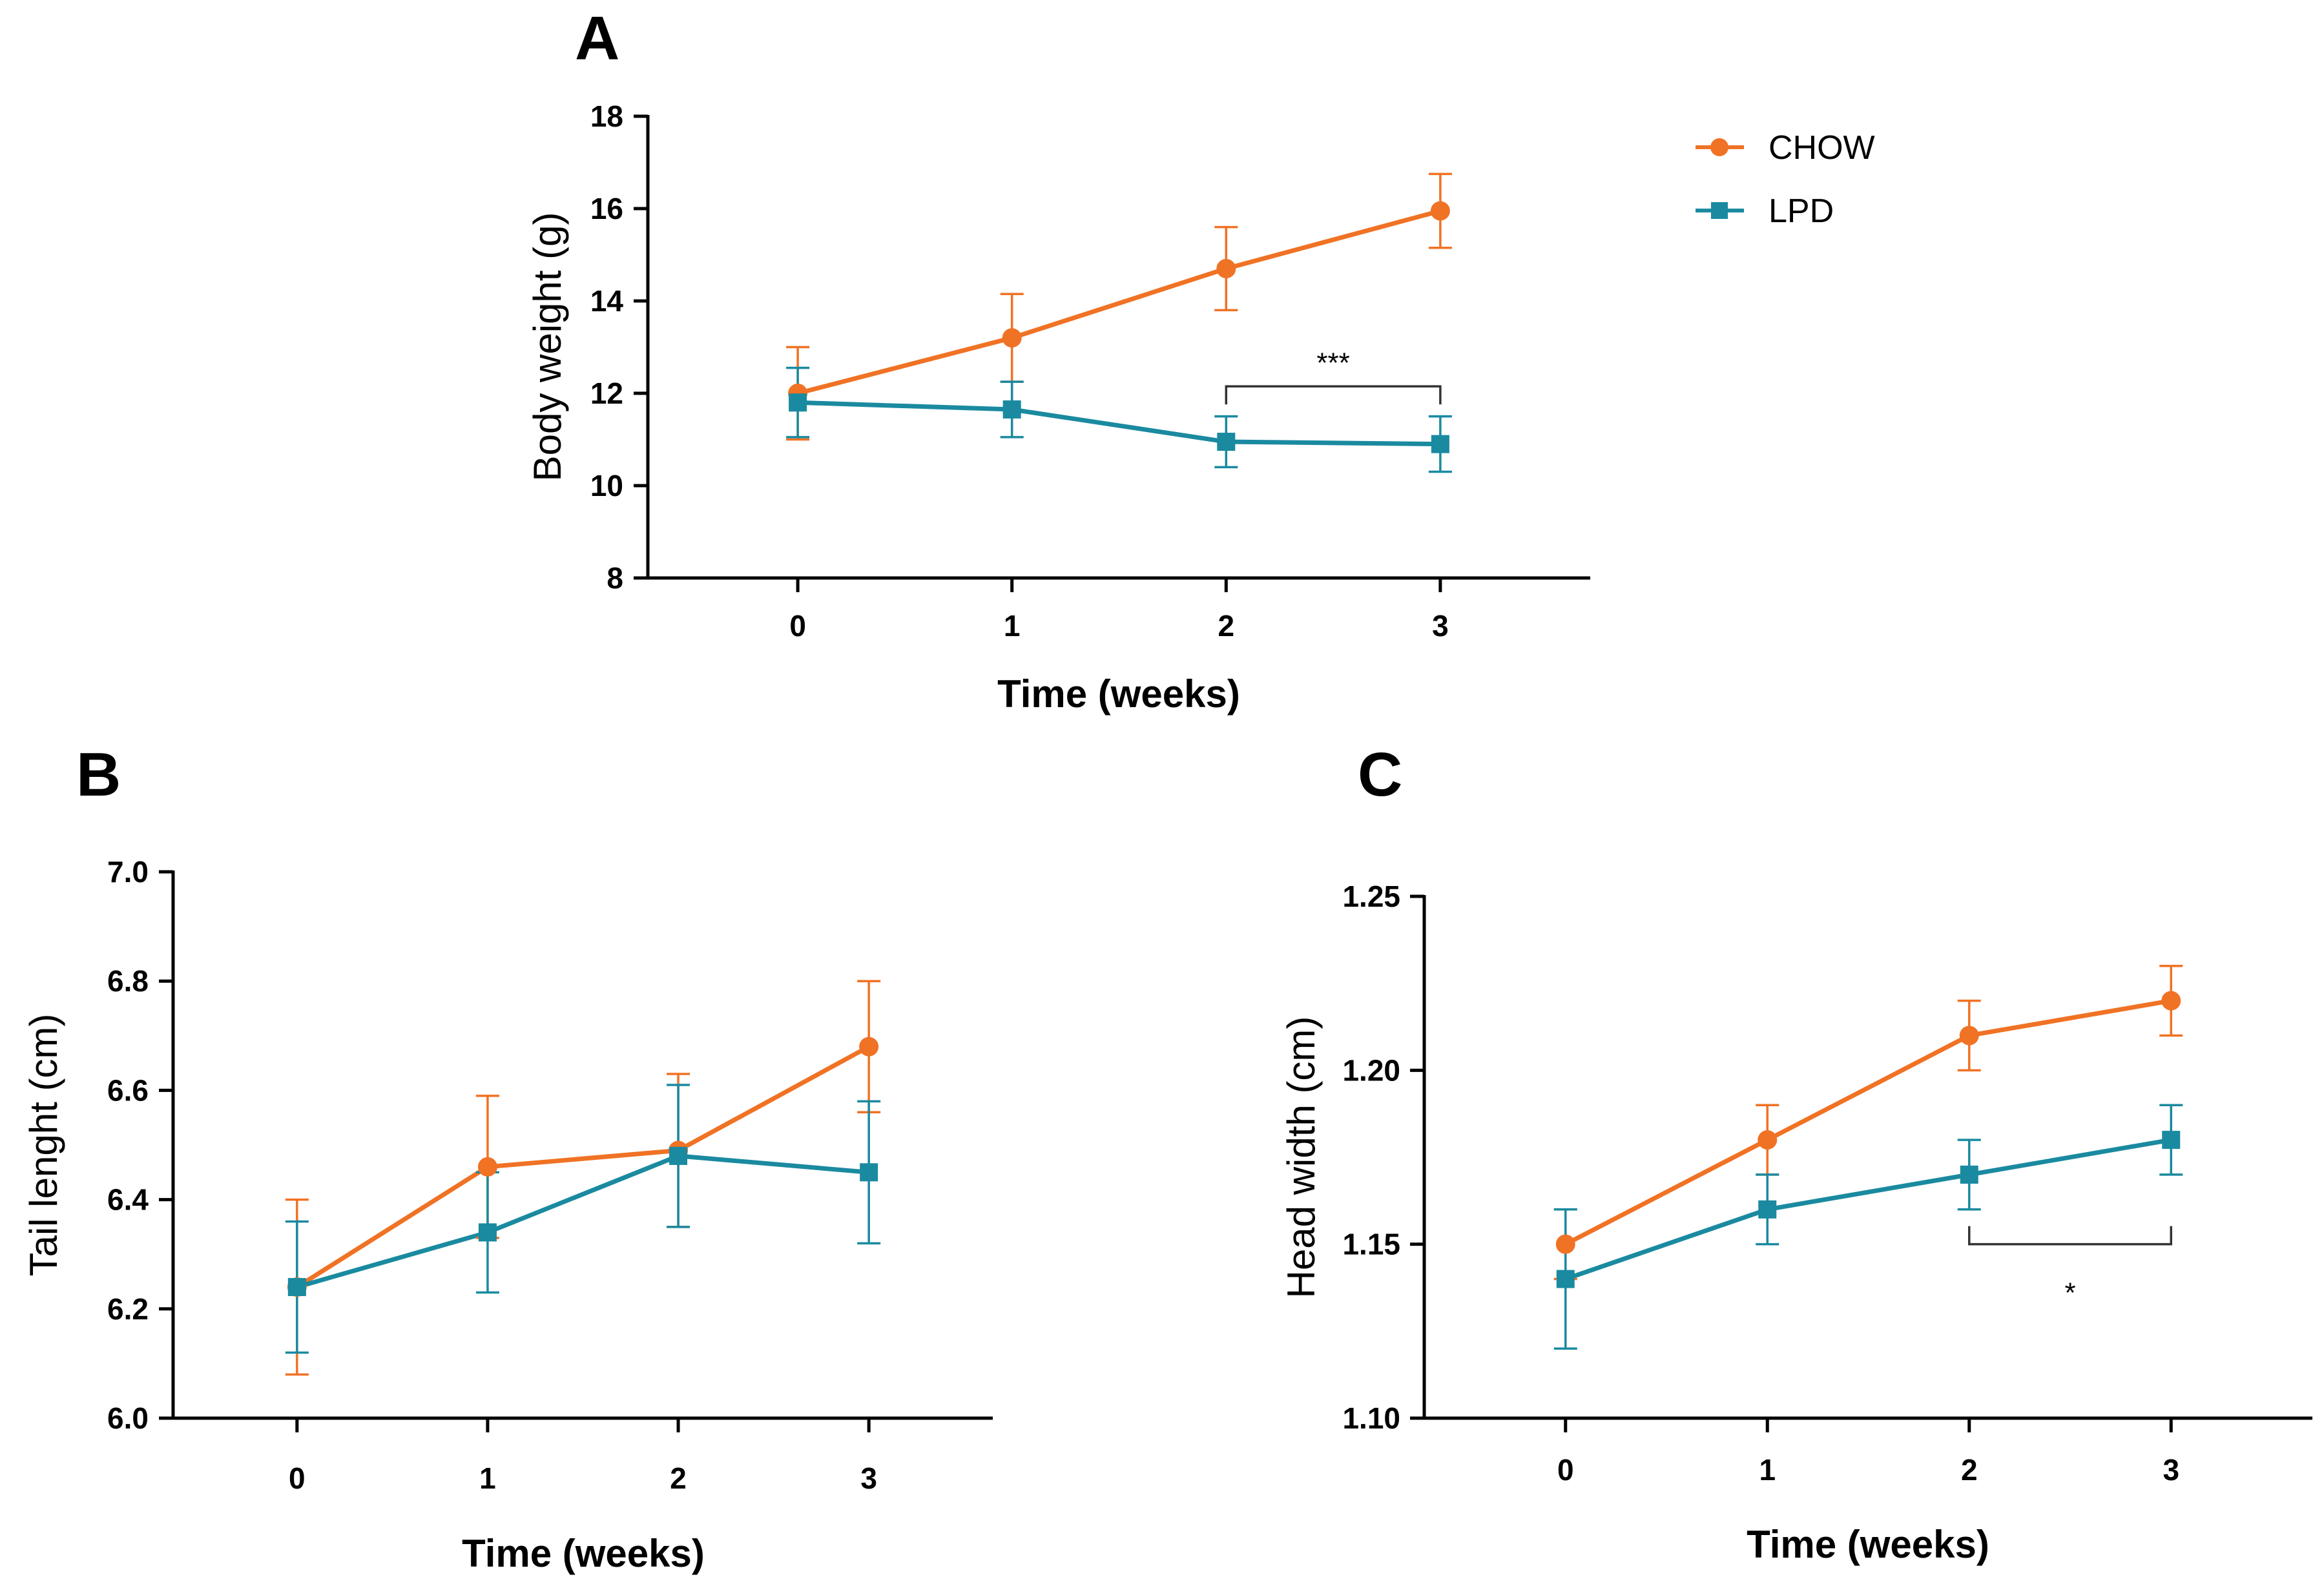  I want to click on y-tick-label-b: 6.6, so click(128, 1090).